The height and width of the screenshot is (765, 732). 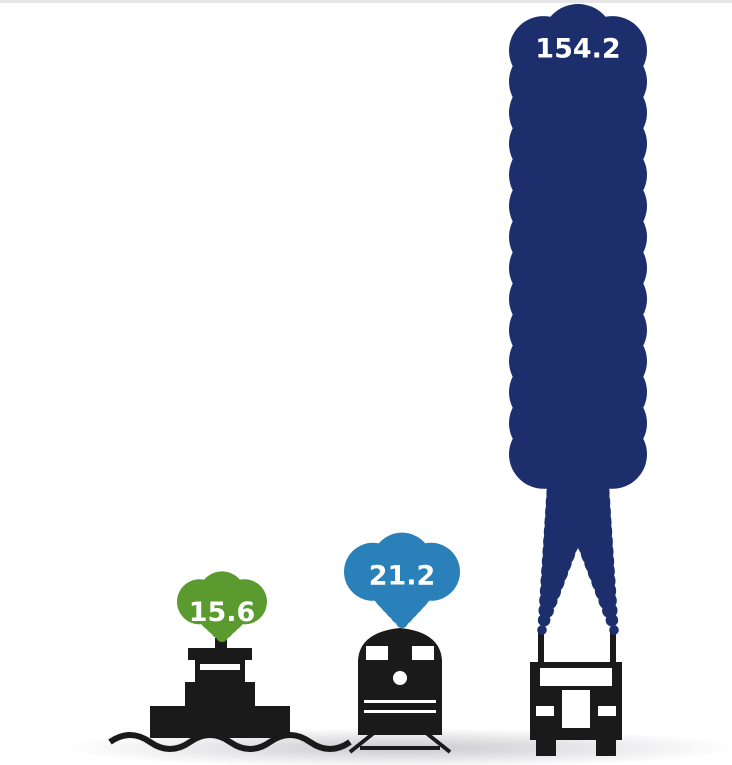 What do you see at coordinates (222, 612) in the screenshot?
I see `value-label: 15.6` at bounding box center [222, 612].